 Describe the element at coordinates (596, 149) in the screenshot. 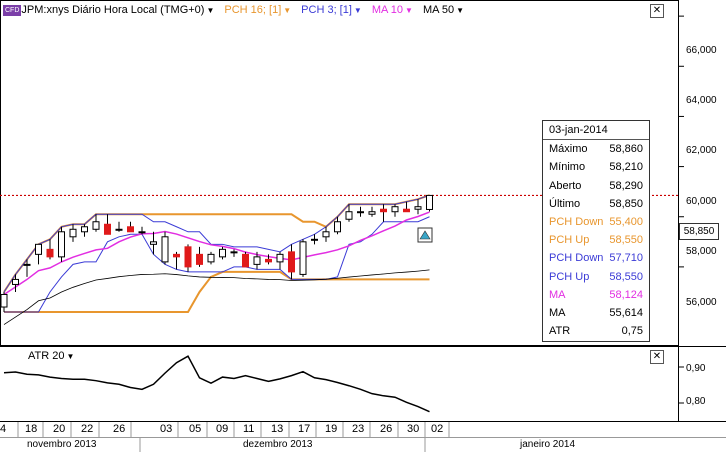

I see `info-row: Máximo 58,860` at that location.